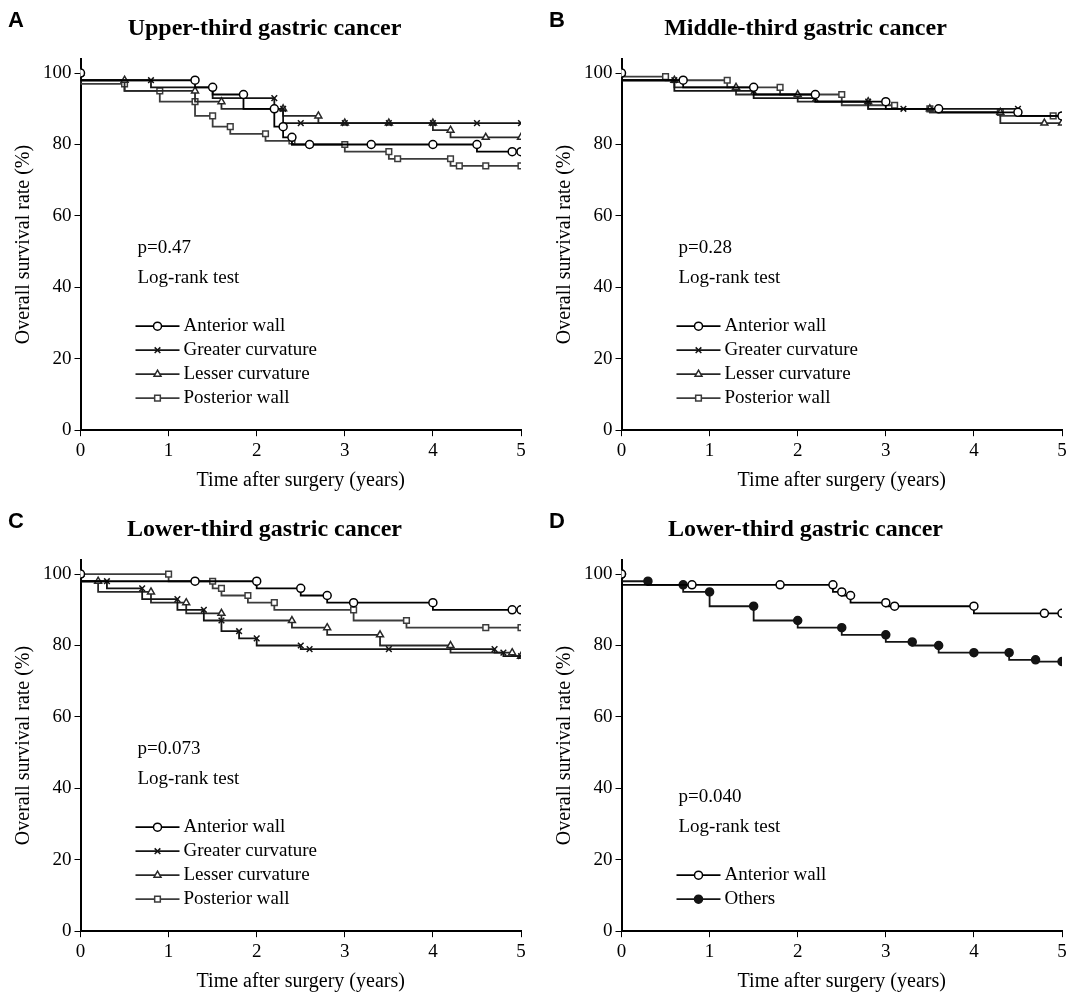 The width and height of the screenshot is (1083, 1002). What do you see at coordinates (710, 796) in the screenshot?
I see `annotation: p=0.040` at bounding box center [710, 796].